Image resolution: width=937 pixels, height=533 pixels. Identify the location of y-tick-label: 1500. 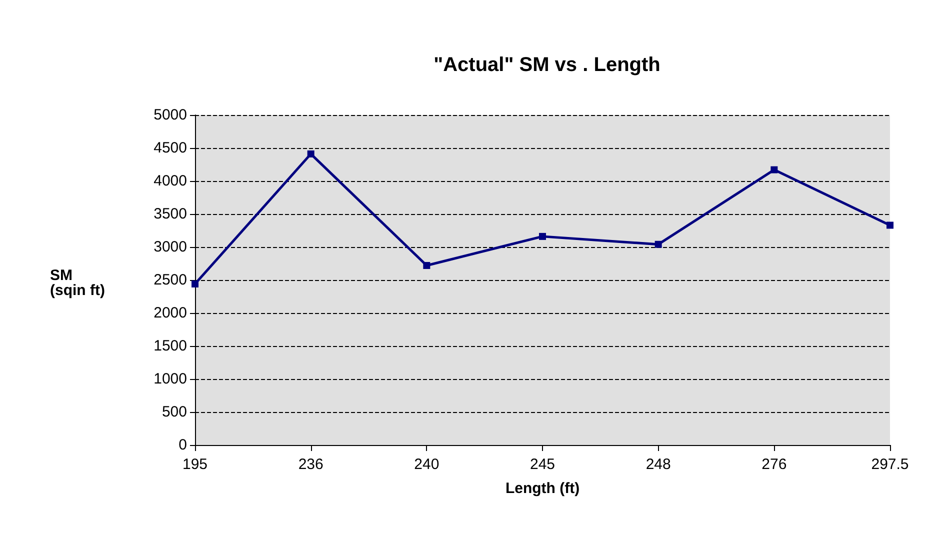
(170, 346).